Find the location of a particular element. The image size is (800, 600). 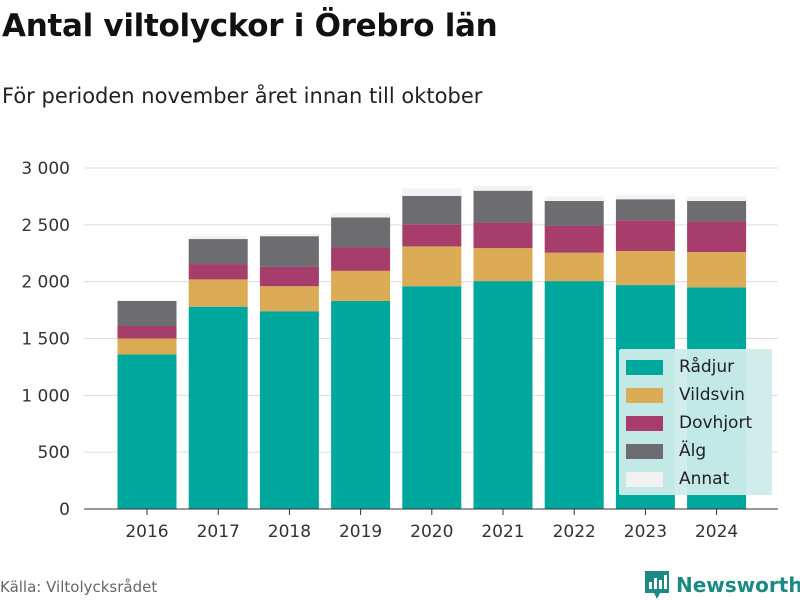

x-tick-label: 2020 is located at coordinates (431, 532).